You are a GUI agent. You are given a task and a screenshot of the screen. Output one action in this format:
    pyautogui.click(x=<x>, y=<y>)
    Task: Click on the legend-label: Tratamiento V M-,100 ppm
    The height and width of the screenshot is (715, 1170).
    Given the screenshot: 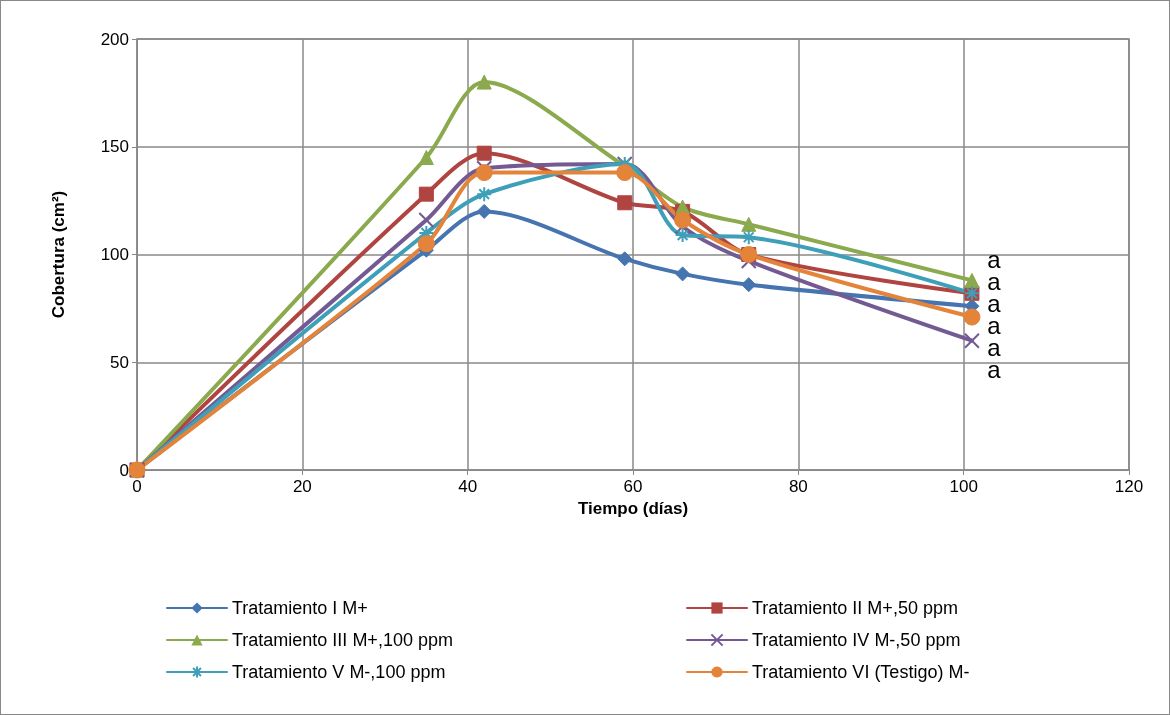 What is the action you would take?
    pyautogui.click(x=339, y=672)
    